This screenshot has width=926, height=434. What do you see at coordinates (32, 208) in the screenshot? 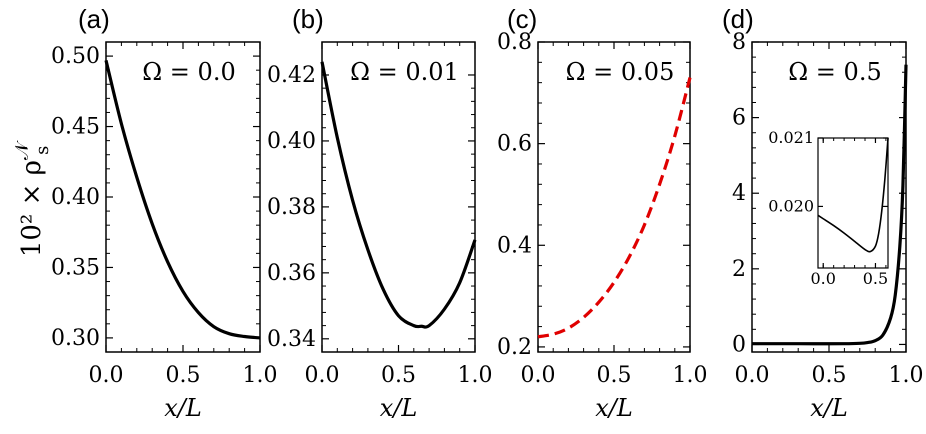
I see `y-axis-label-main: 10² × ρ` at bounding box center [32, 208].